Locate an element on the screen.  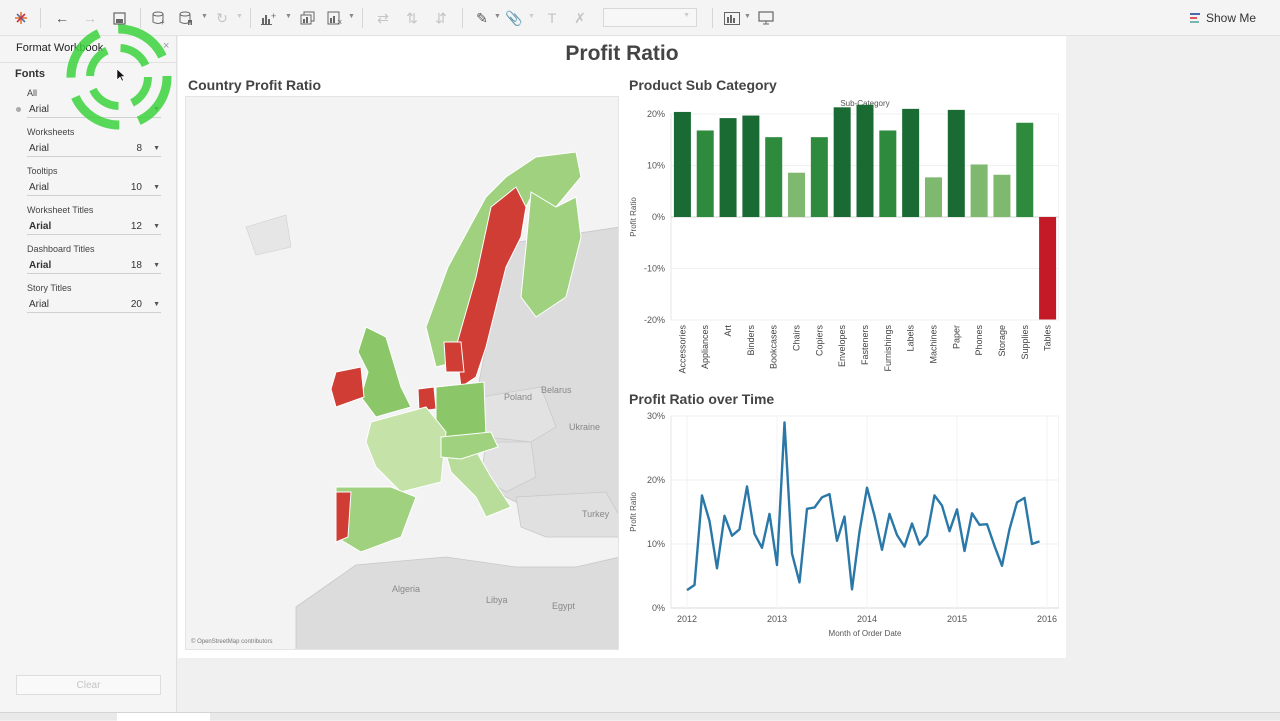
show-cards-icon is located at coordinates (732, 18).